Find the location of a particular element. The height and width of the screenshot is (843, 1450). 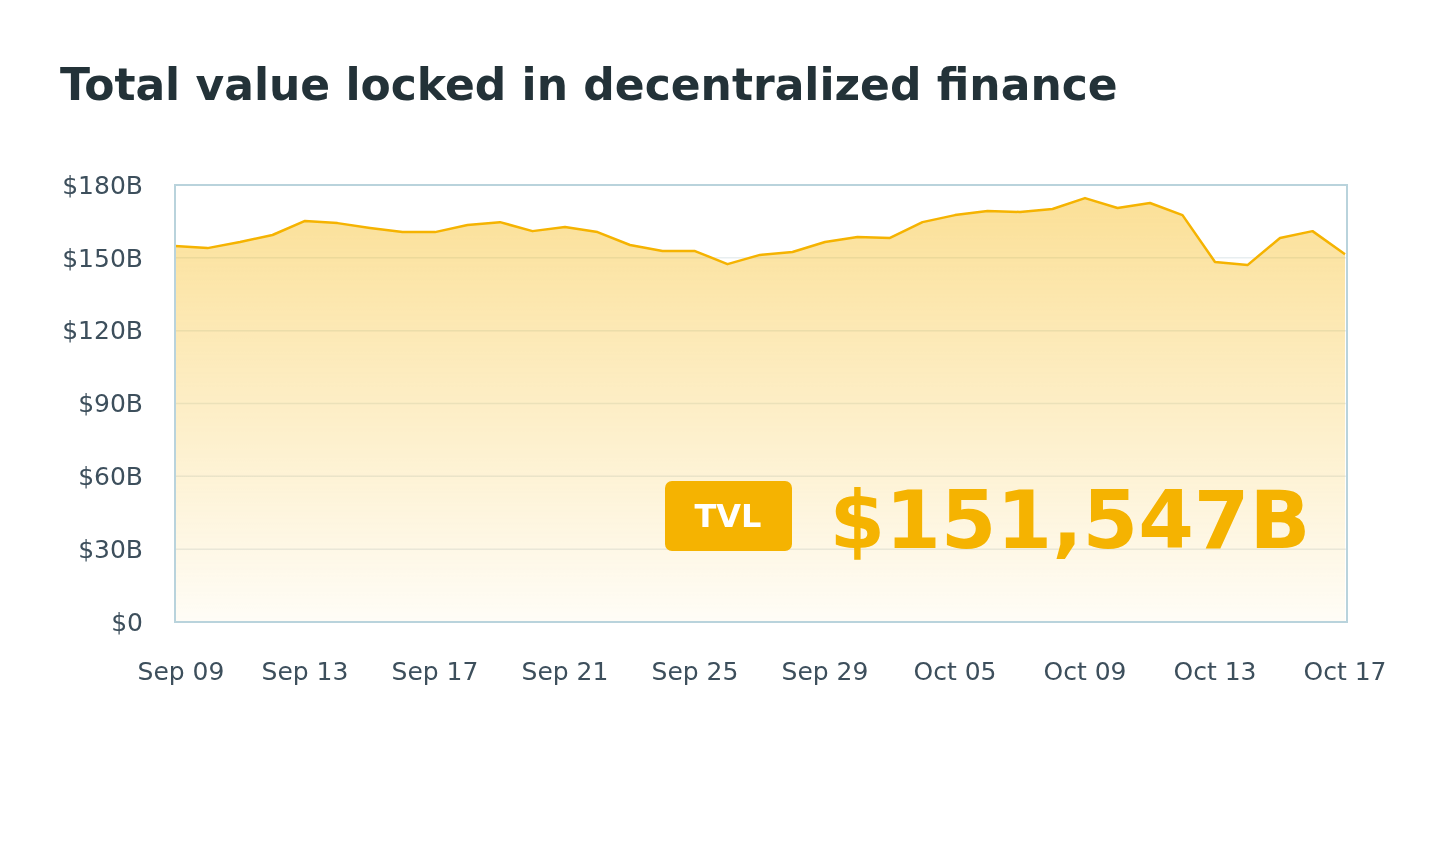

x-tick-label: Oct 05 is located at coordinates (955, 671).